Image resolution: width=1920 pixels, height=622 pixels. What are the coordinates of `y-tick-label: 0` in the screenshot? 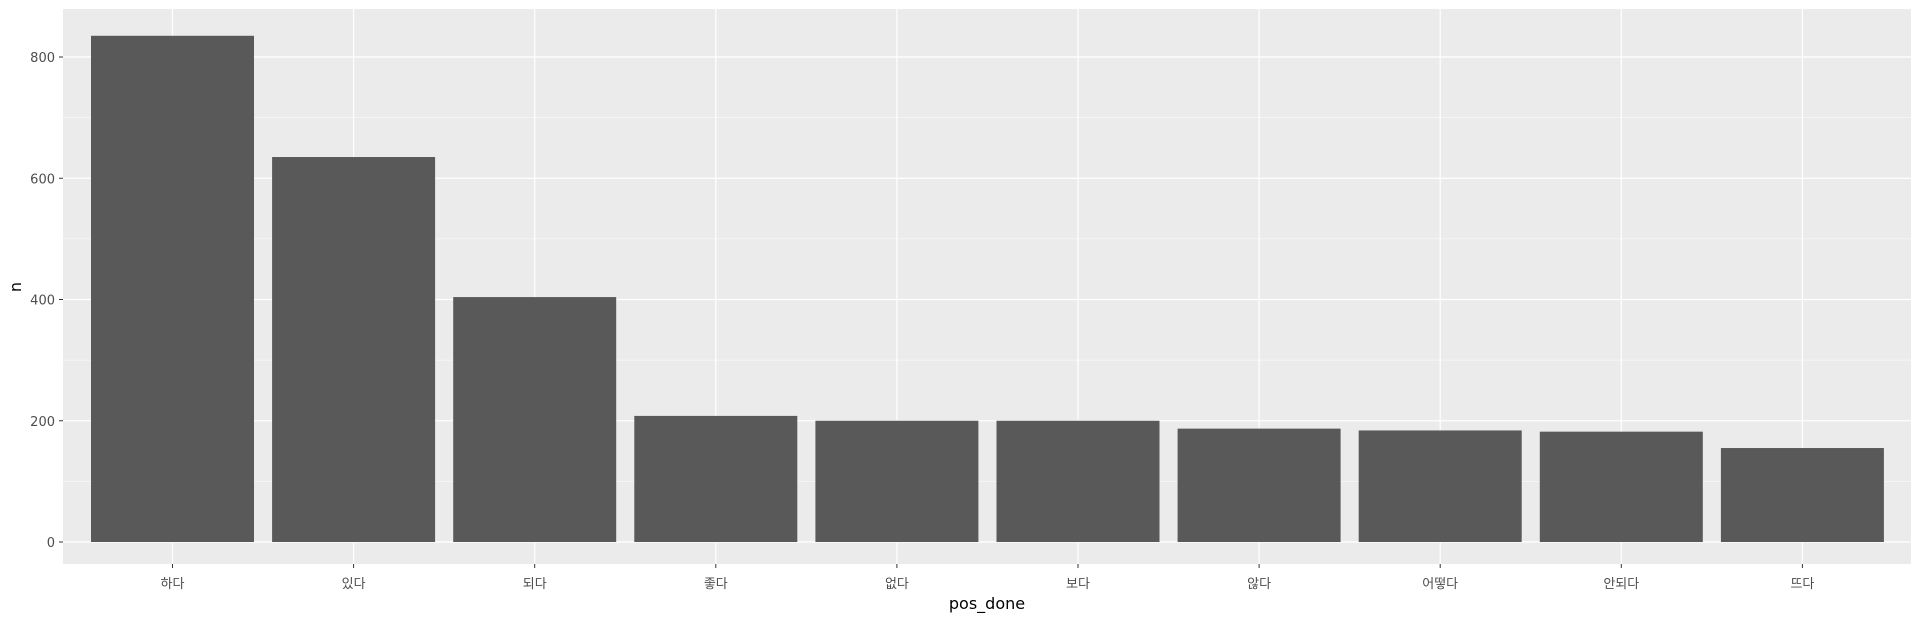 It's located at (51, 543).